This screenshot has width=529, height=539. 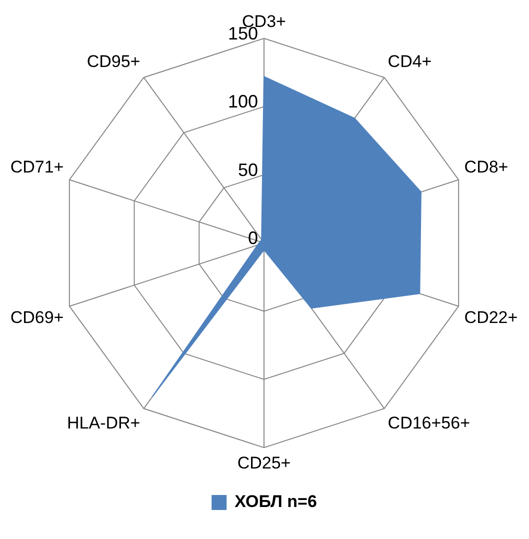 What do you see at coordinates (248, 170) in the screenshot?
I see `y-tick-label: 50` at bounding box center [248, 170].